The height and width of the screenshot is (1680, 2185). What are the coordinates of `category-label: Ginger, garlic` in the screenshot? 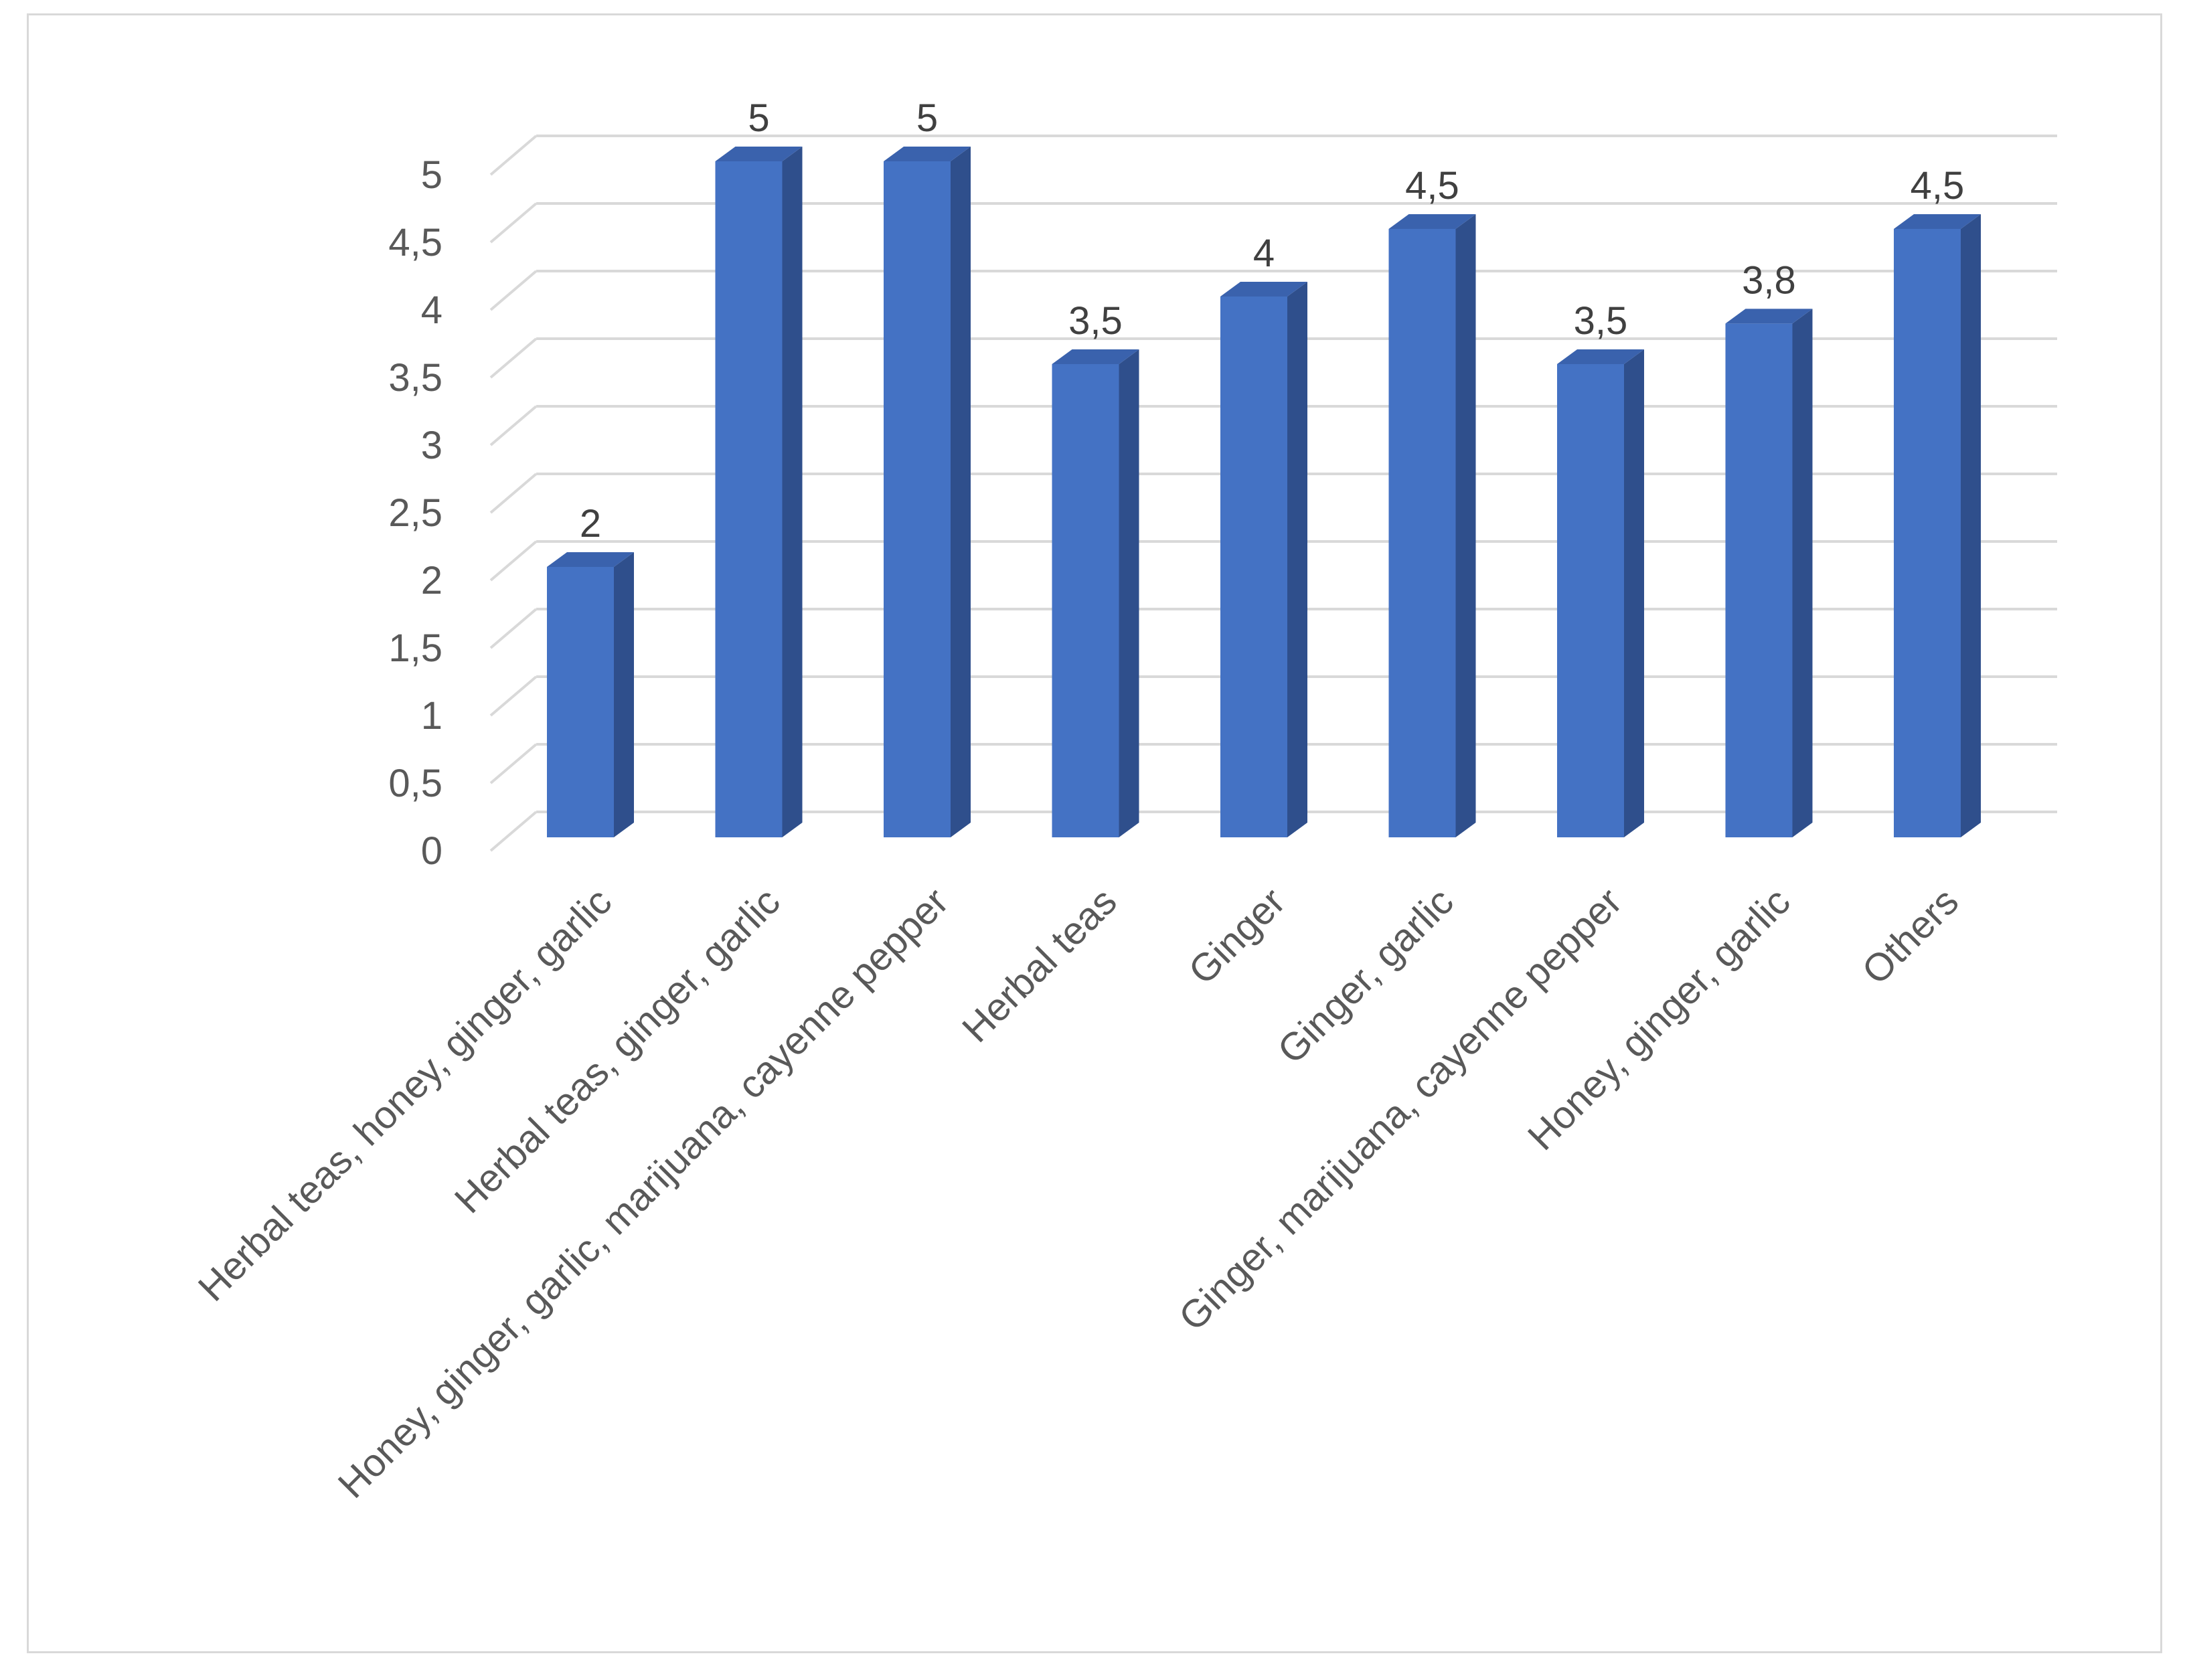 It's located at (1365, 975).